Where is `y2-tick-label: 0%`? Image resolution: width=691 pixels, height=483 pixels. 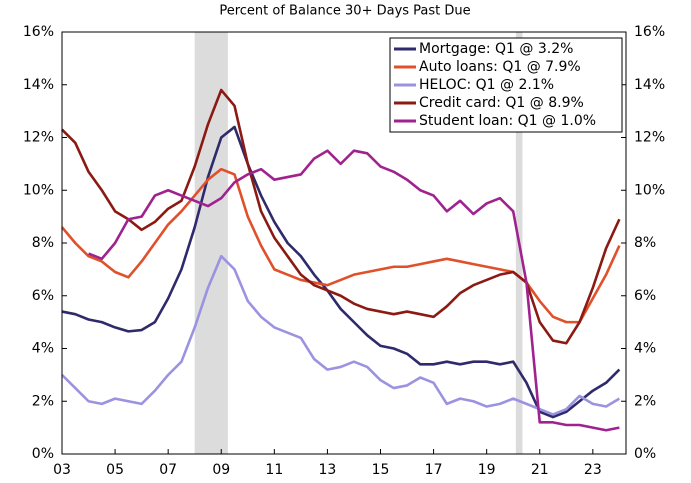
y2-tick-label: 0% is located at coordinates (645, 454).